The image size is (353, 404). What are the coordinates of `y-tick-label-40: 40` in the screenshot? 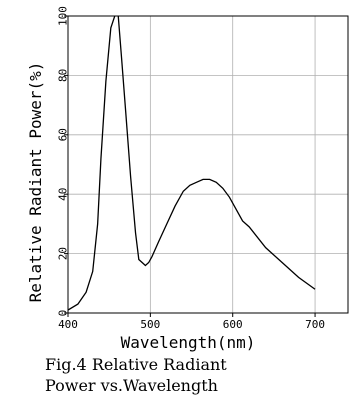 It's located at (63, 194).